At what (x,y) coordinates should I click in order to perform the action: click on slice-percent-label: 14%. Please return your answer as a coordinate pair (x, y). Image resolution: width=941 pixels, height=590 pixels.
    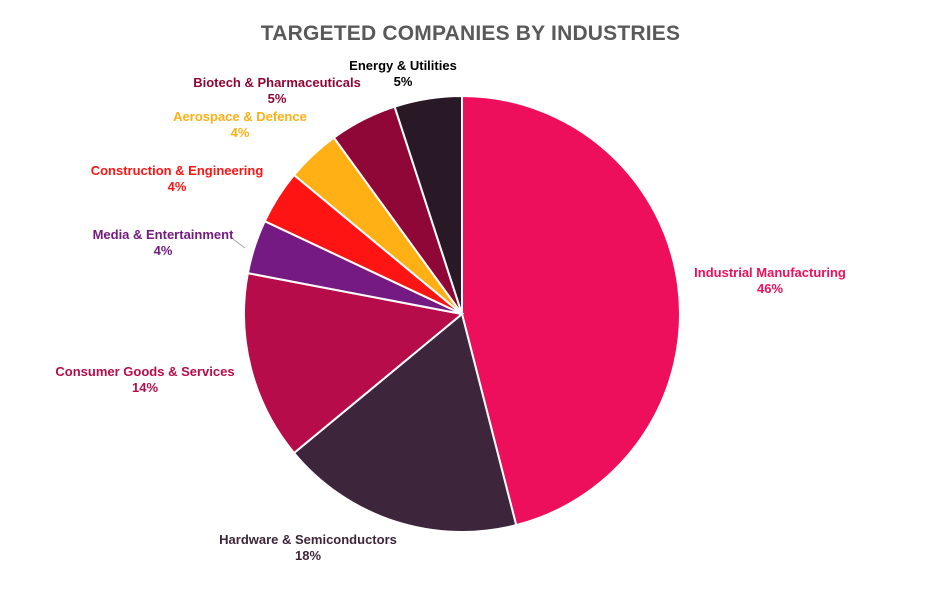
    Looking at the image, I should click on (145, 387).